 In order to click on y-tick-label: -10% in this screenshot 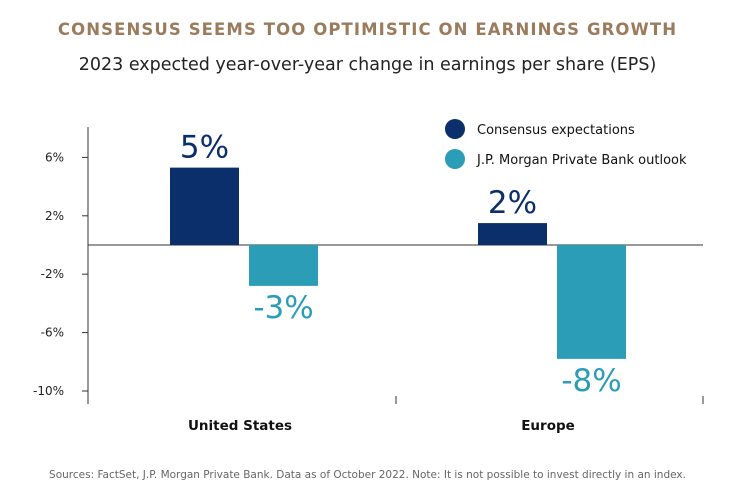, I will do `click(48, 391)`.